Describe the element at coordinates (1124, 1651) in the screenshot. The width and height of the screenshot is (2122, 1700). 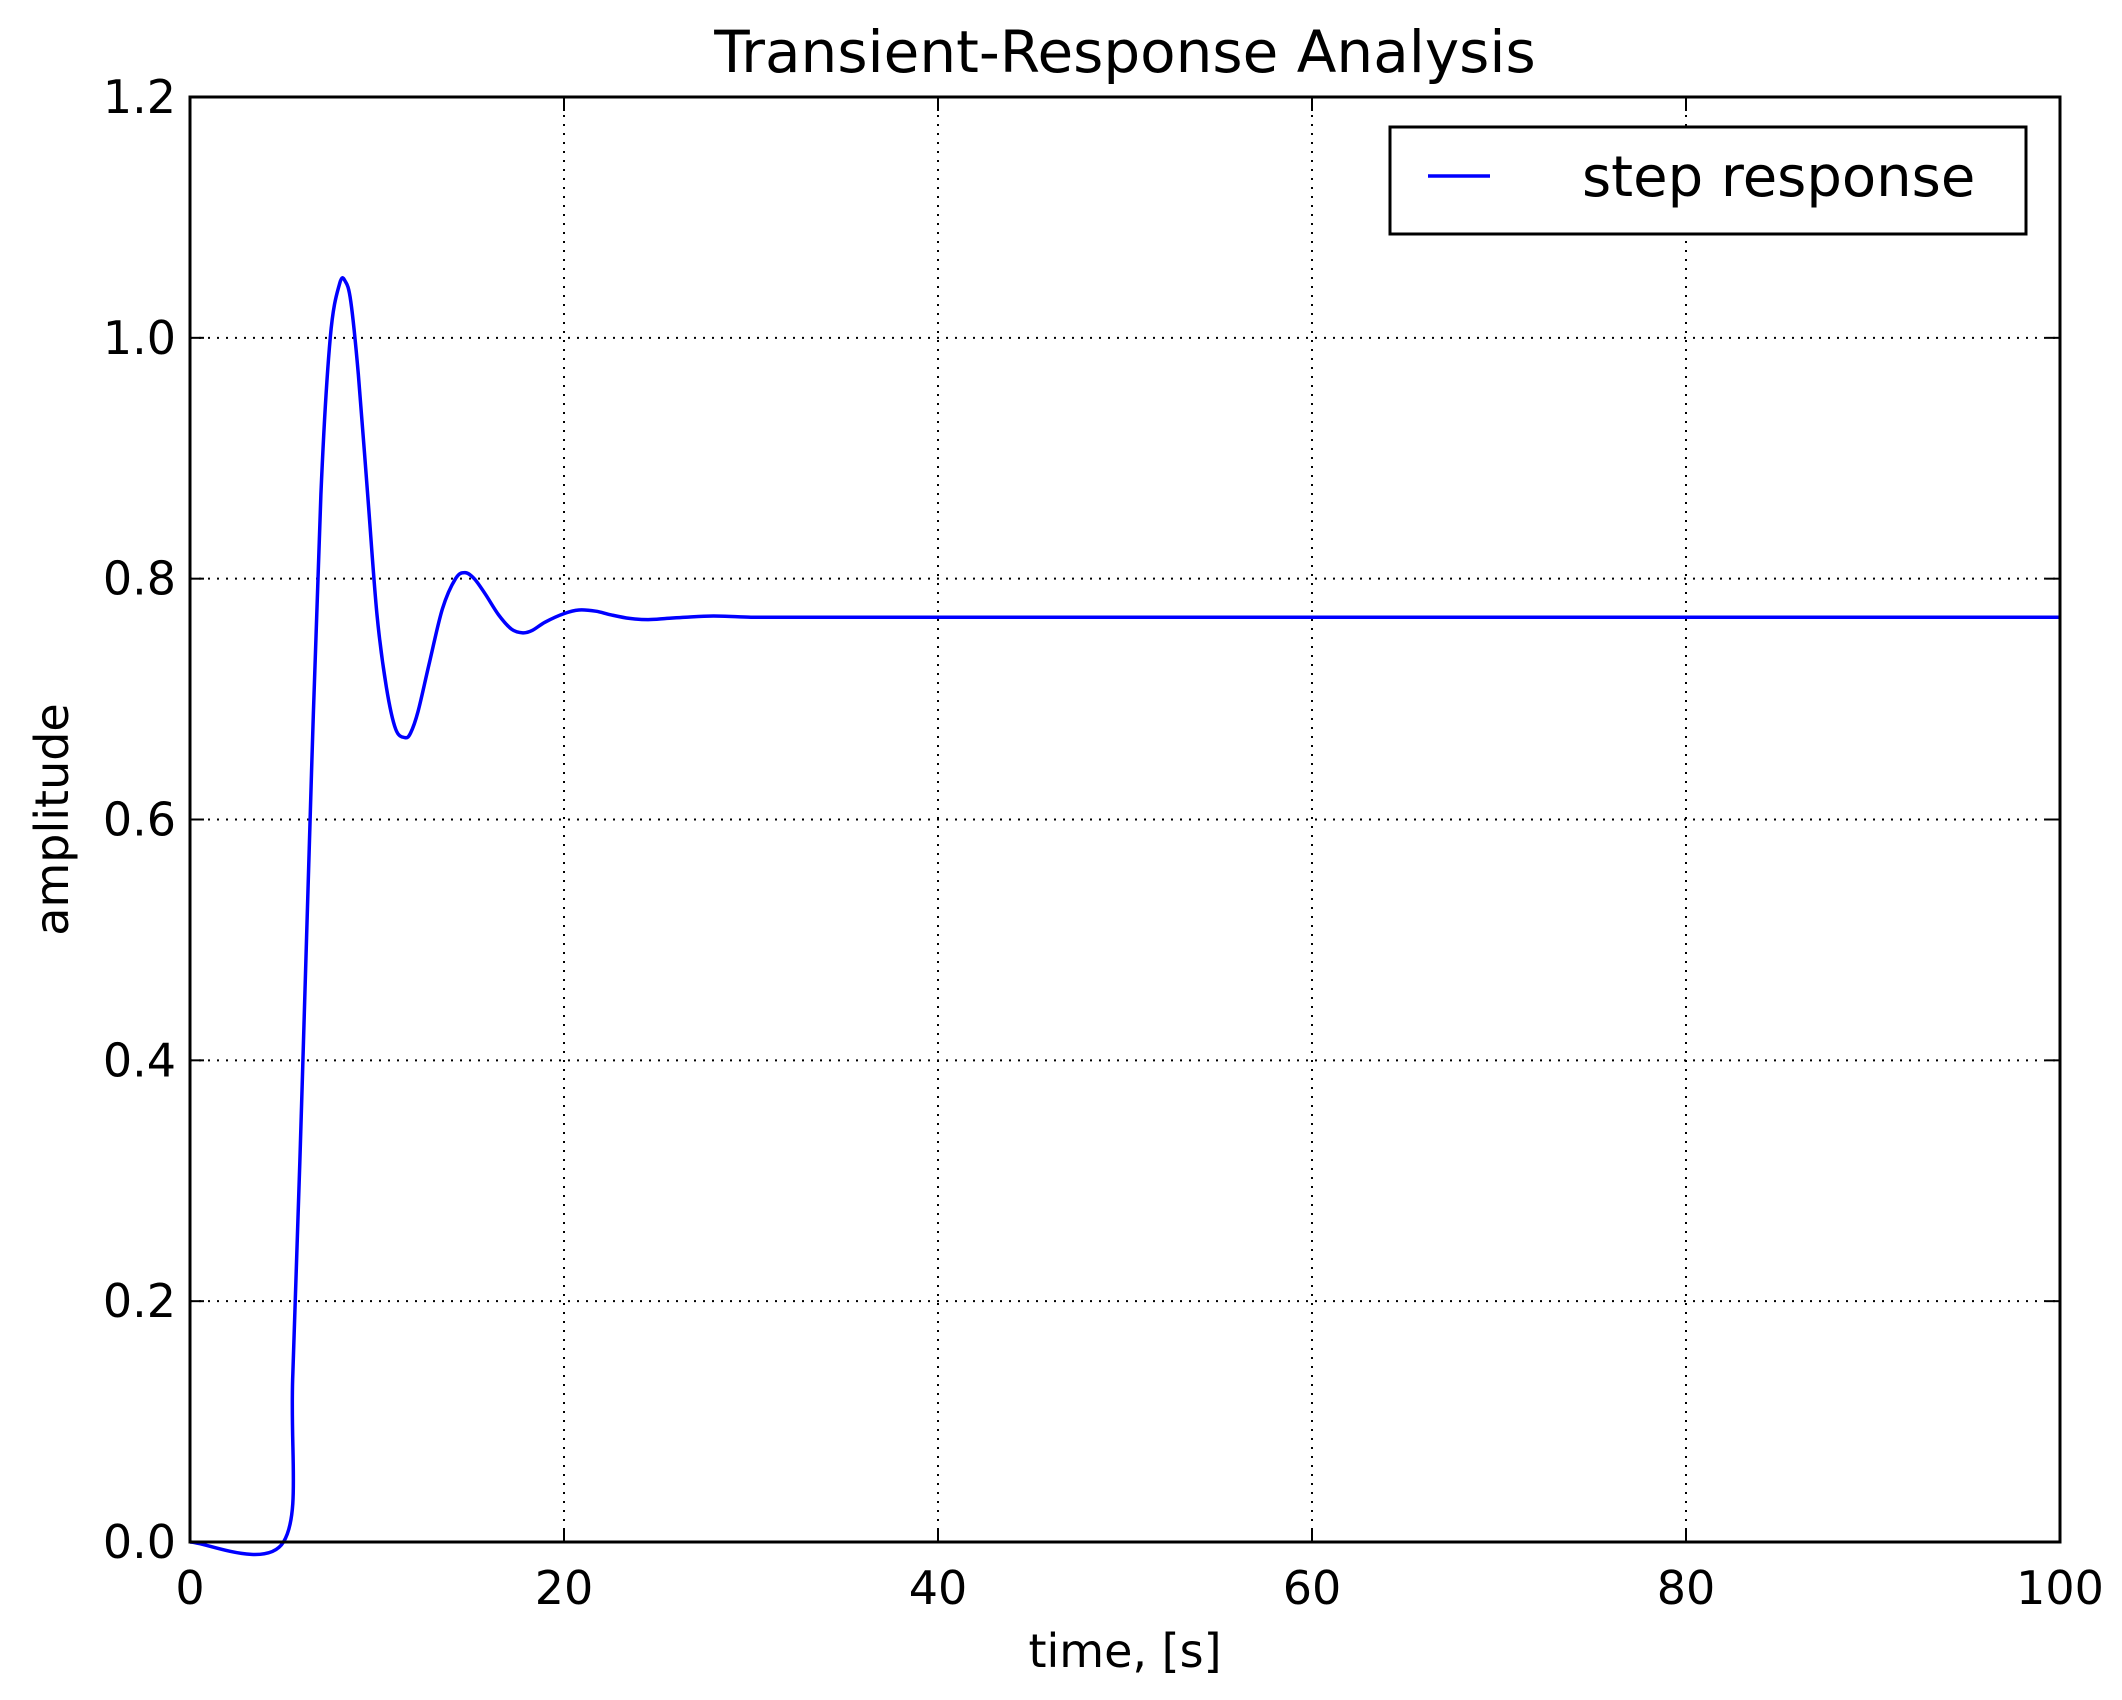
I see `x-axis-title: time, [s]` at that location.